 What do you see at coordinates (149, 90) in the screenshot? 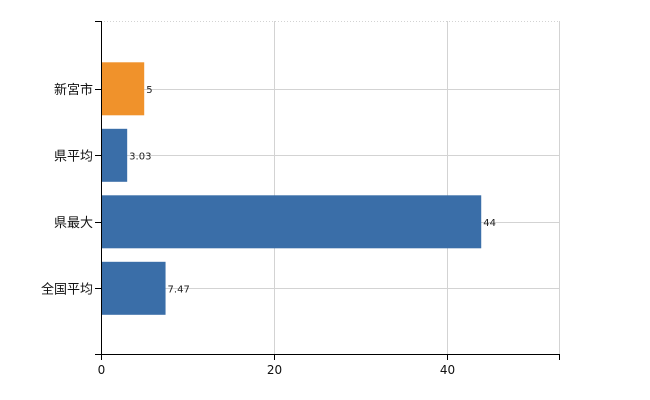
I see `value-label: 5` at bounding box center [149, 90].